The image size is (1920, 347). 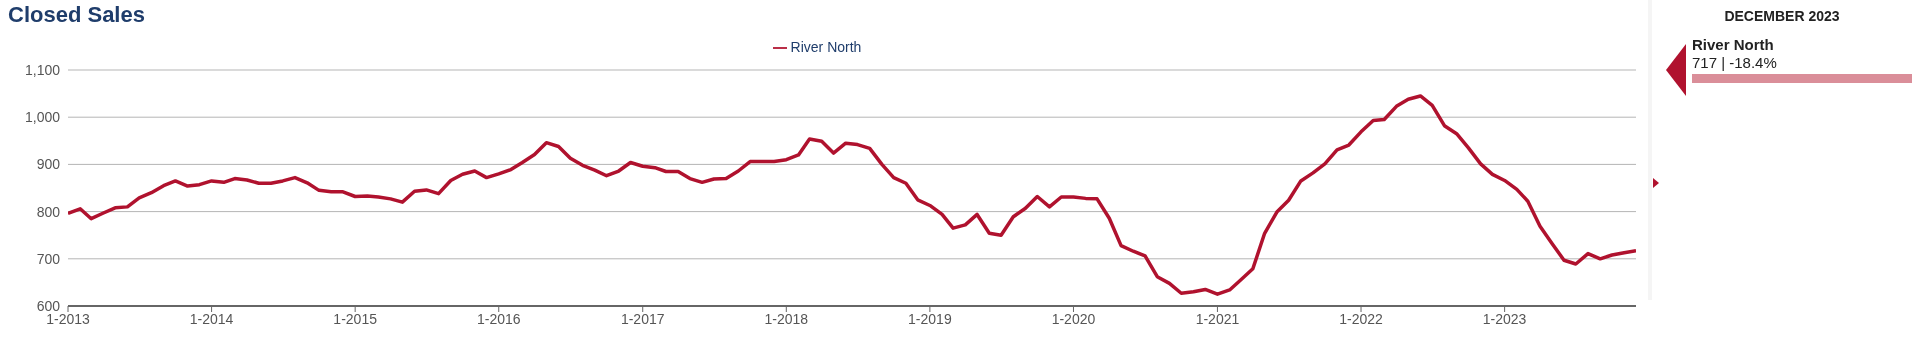 I want to click on text: DECEMBER 2023, so click(x=1782, y=16).